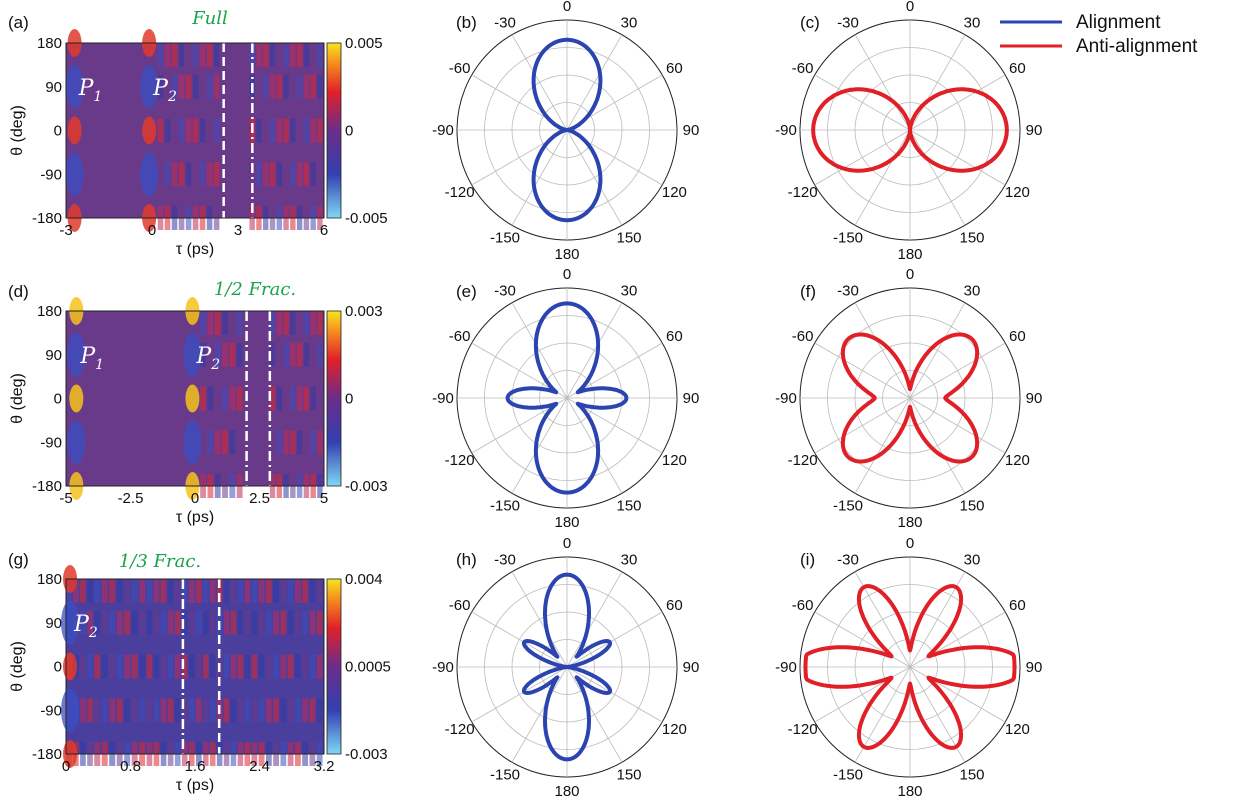 The image size is (1252, 809). What do you see at coordinates (152, 230) in the screenshot?
I see `x-tick-label: 0` at bounding box center [152, 230].